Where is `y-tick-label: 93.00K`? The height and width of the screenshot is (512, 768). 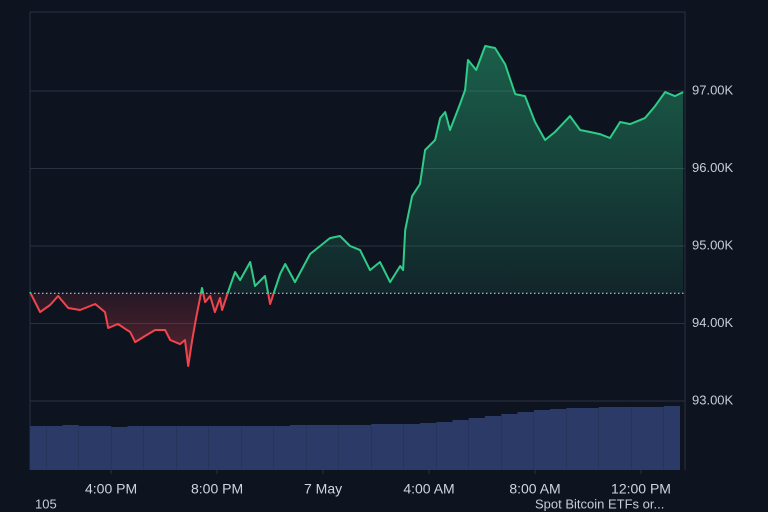 y-tick-label: 93.00K is located at coordinates (713, 399).